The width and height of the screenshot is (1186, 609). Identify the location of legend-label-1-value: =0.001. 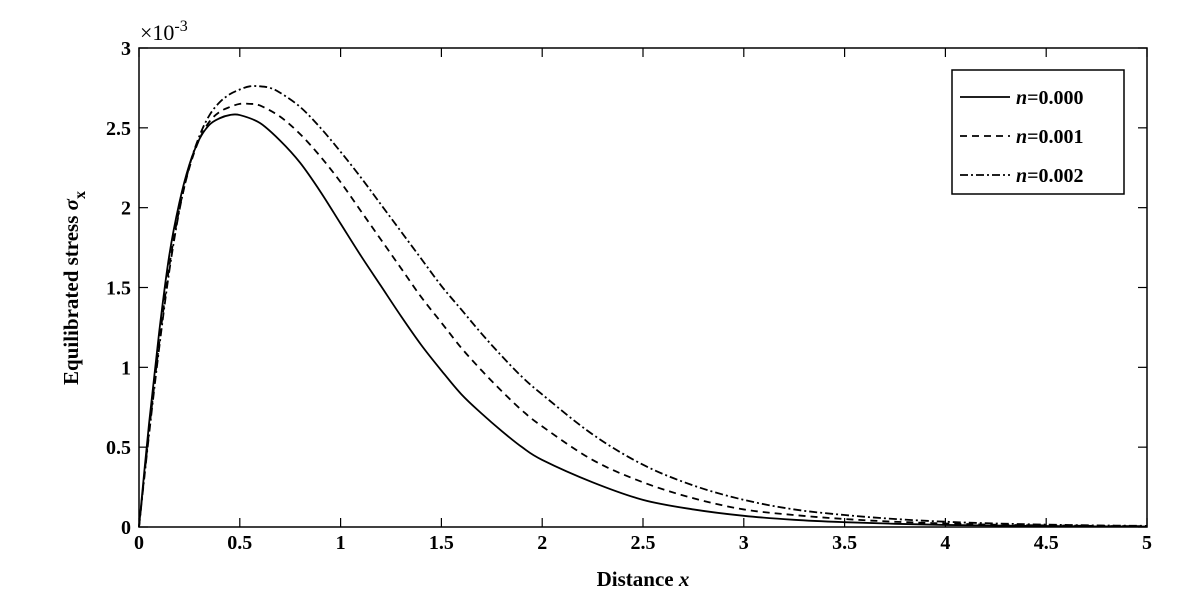
(1055, 137).